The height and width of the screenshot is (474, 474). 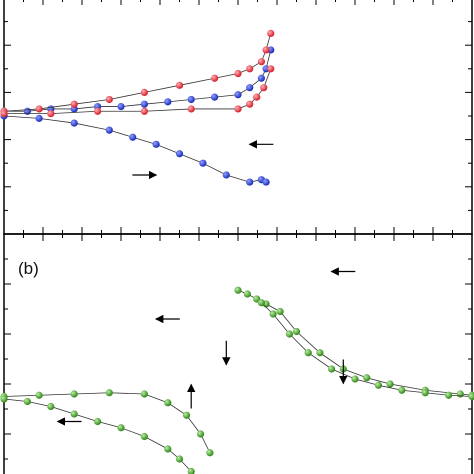 I want to click on panel-b-label: (b), so click(x=28, y=268).